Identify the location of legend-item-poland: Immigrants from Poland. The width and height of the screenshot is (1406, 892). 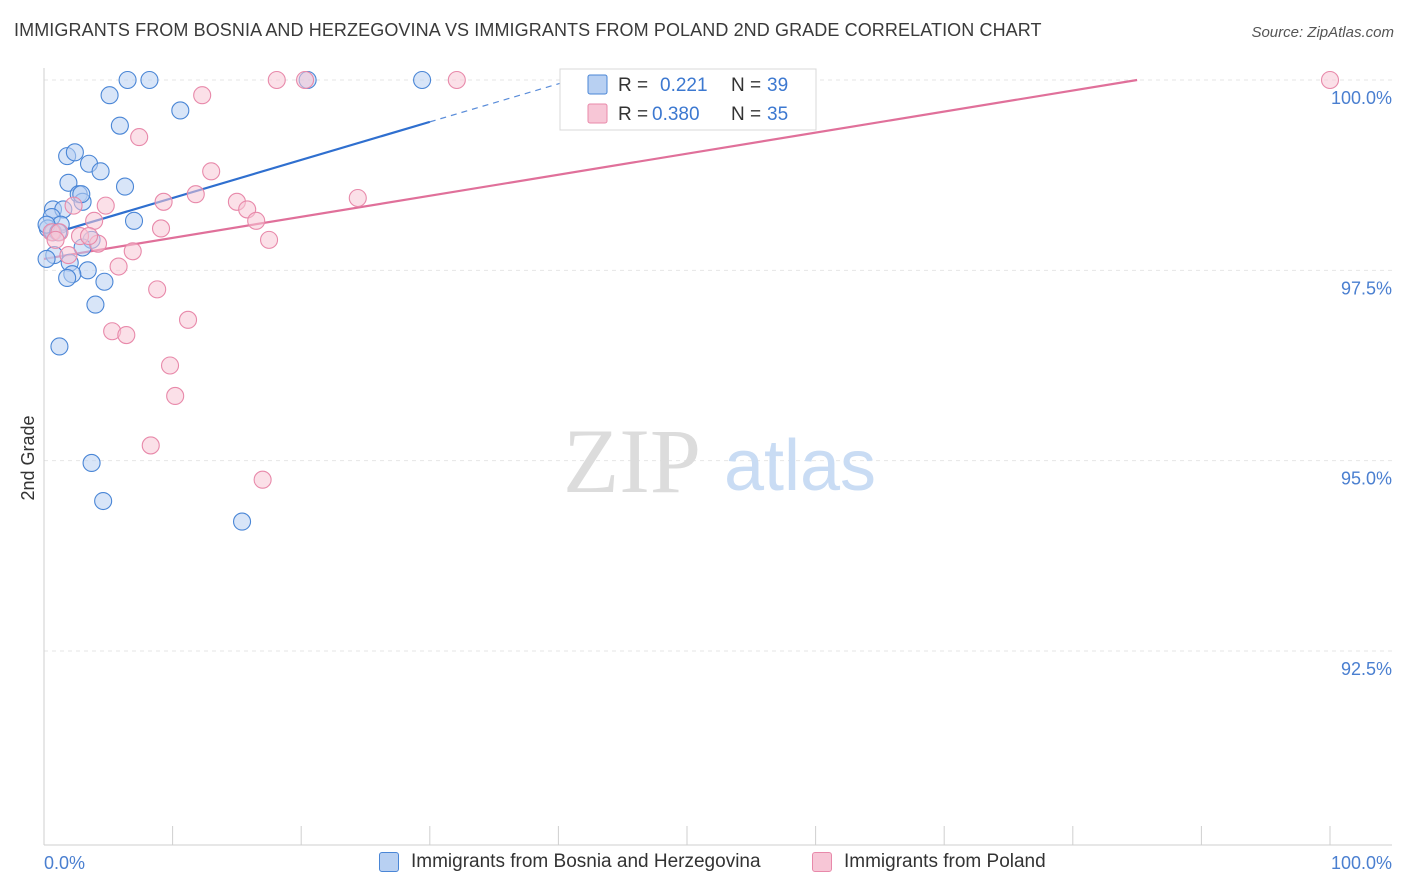
(929, 862).